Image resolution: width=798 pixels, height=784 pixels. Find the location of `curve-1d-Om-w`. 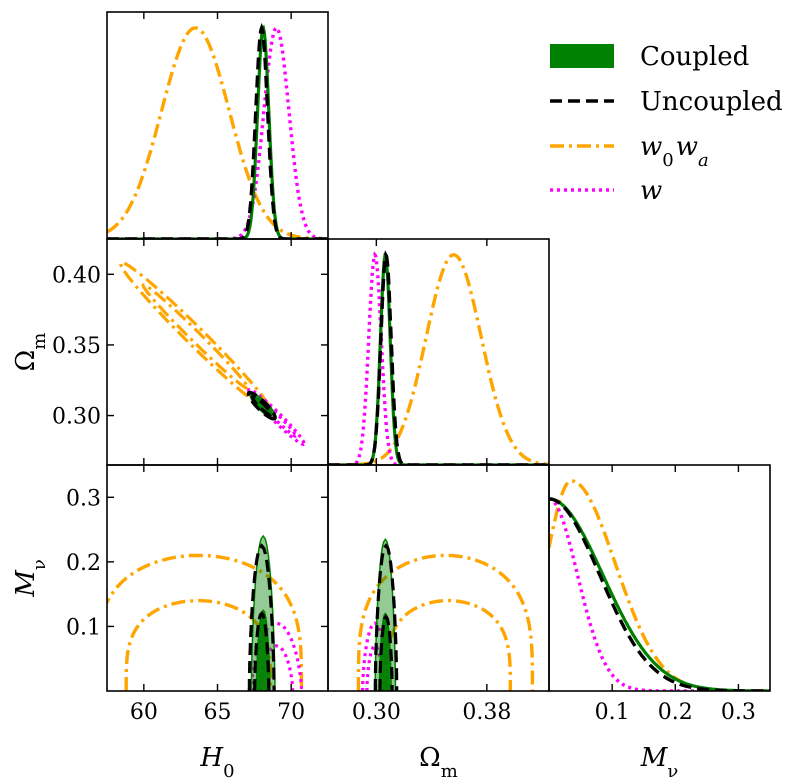

curve-1d-Om-w is located at coordinates (438, 358).